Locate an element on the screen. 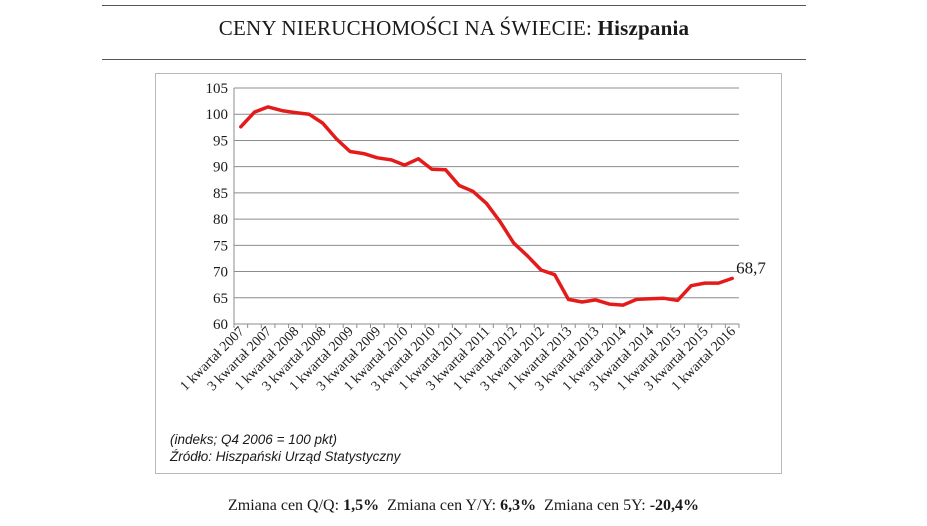  qq-value: 1,5% is located at coordinates (361, 505).